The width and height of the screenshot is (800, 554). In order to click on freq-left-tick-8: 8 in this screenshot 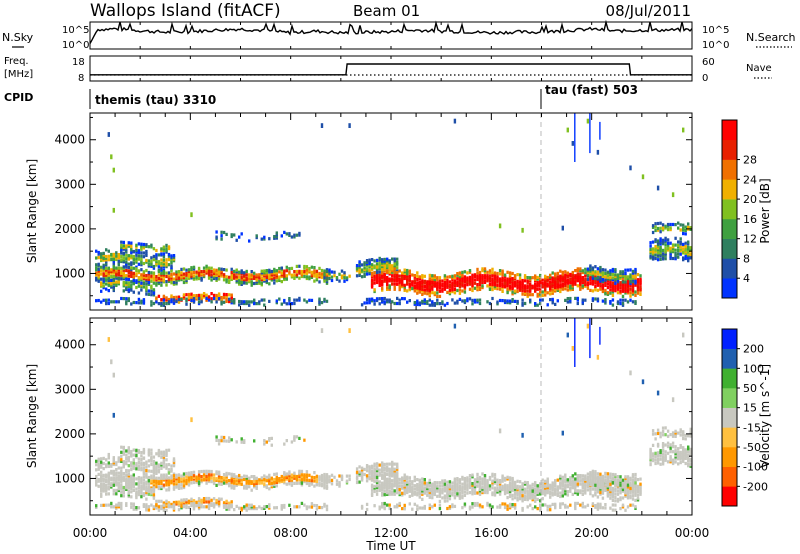, I will do `click(81, 78)`.